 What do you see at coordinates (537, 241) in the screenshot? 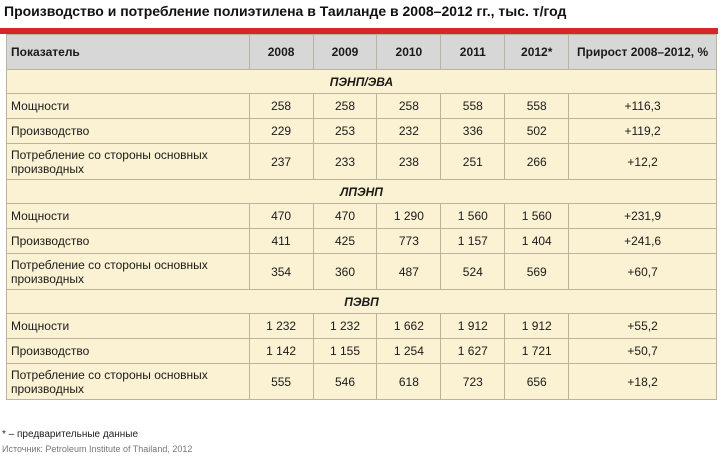
I see `cell-value: 1 404` at bounding box center [537, 241].